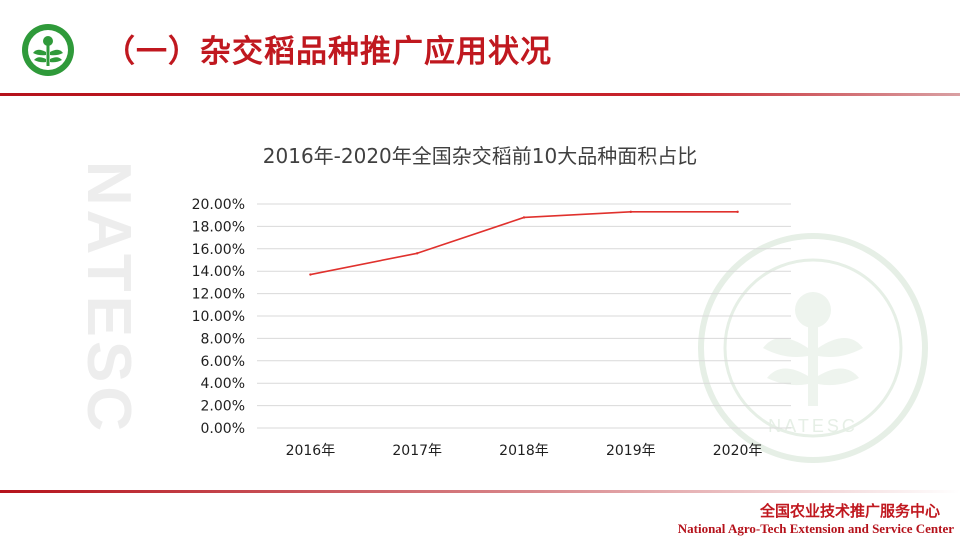 The height and width of the screenshot is (540, 960). I want to click on watermark-label: NATESC, so click(106, 298).